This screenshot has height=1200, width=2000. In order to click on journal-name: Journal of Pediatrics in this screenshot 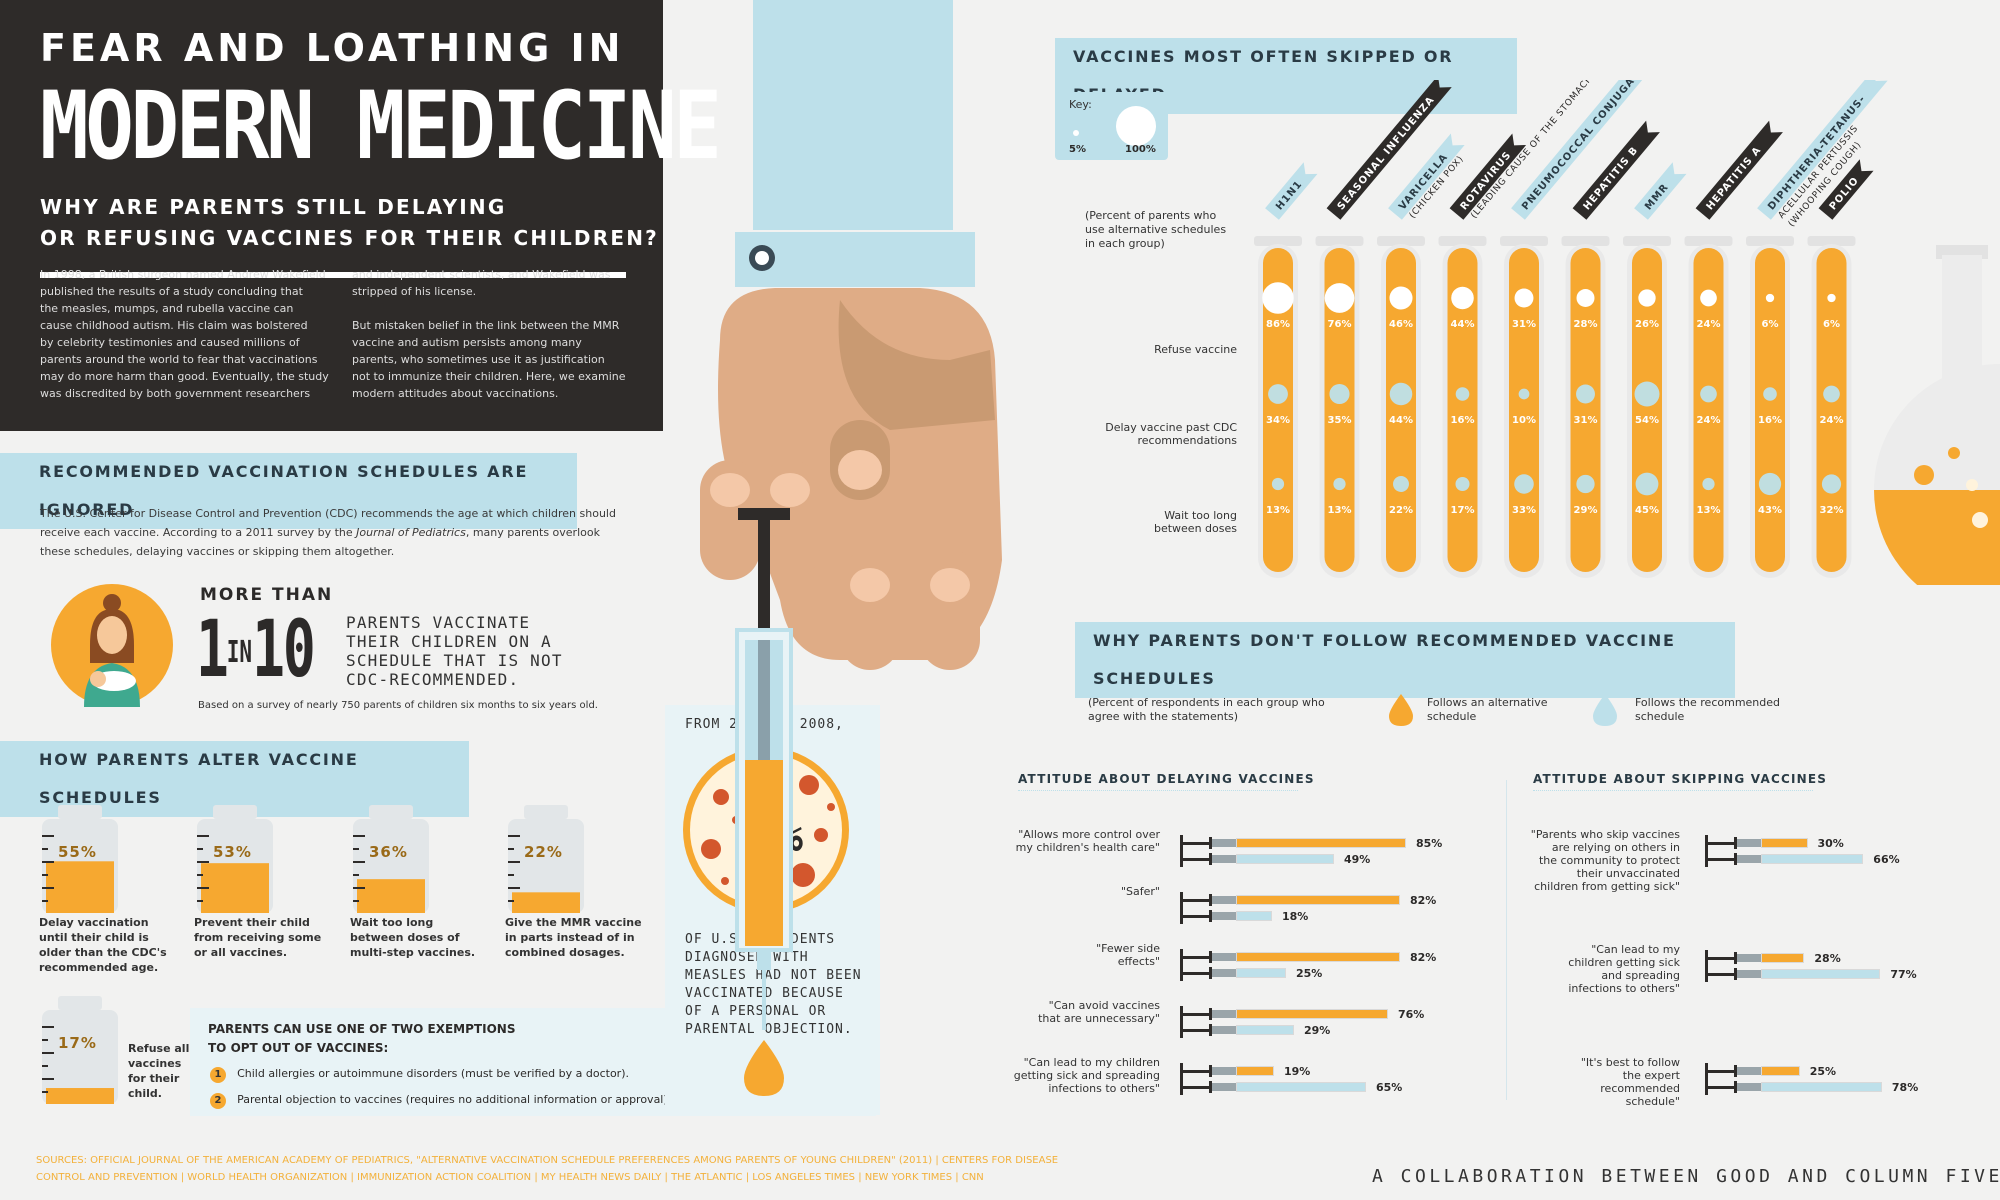, I will do `click(411, 532)`.